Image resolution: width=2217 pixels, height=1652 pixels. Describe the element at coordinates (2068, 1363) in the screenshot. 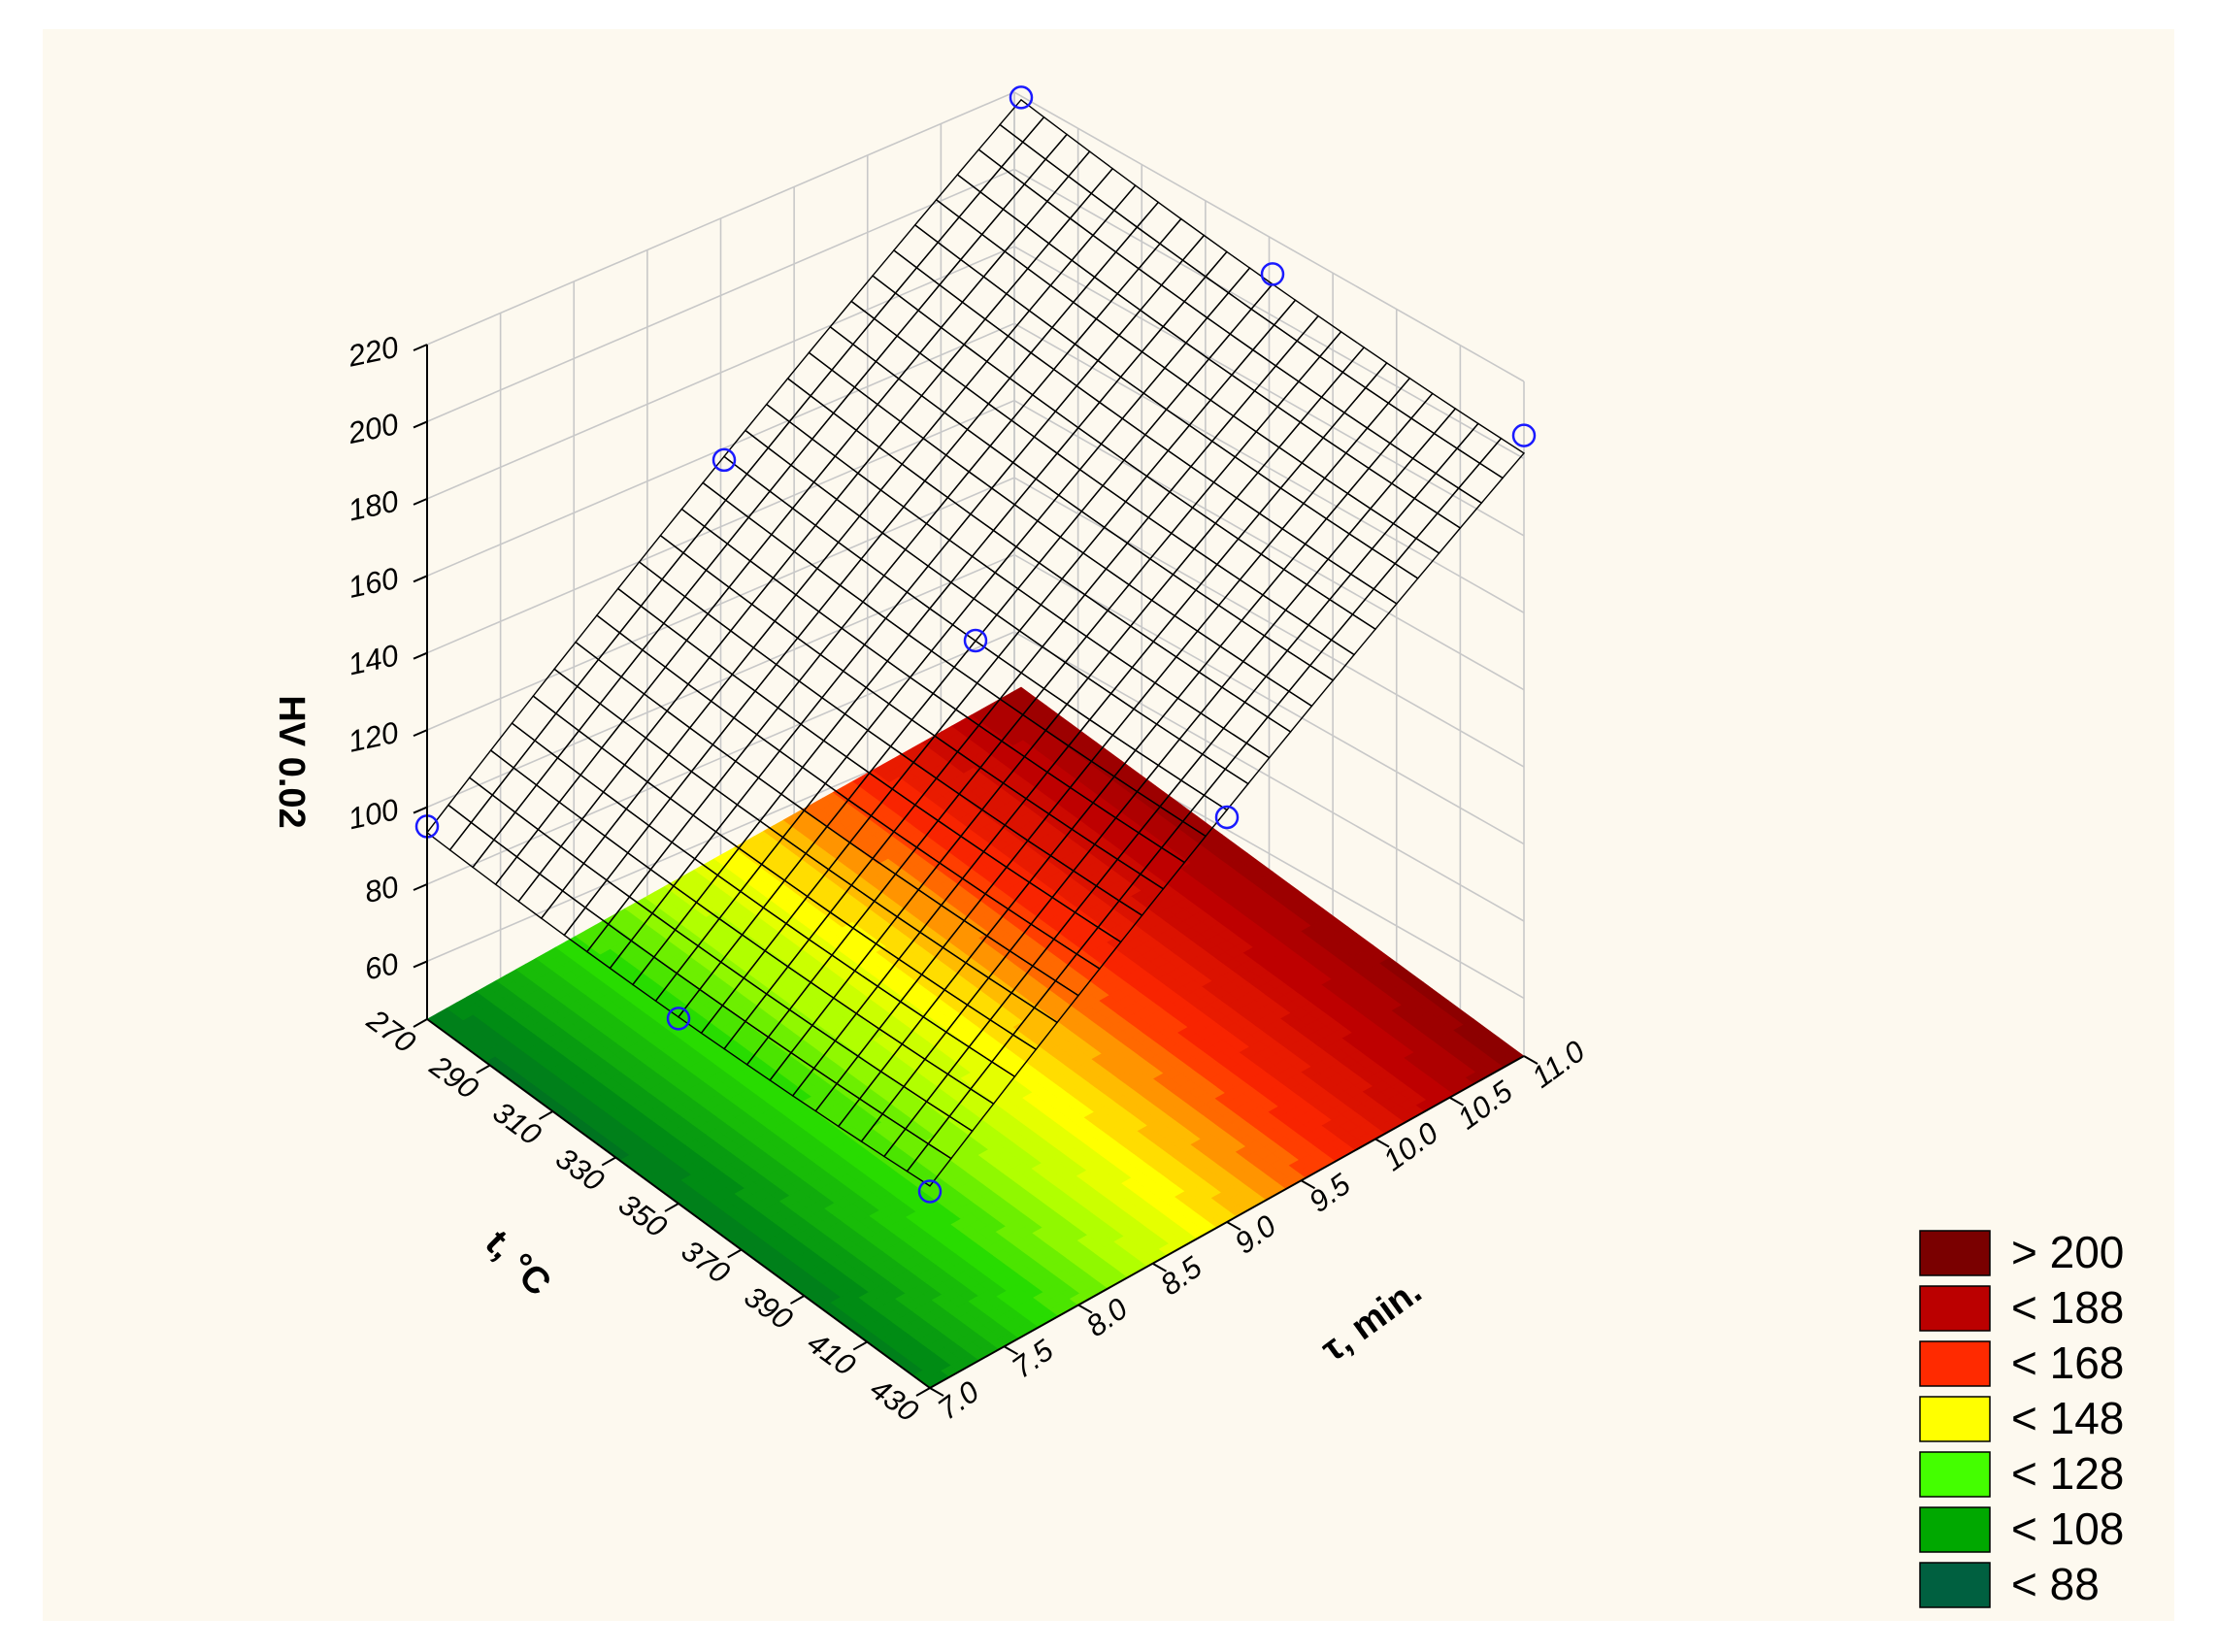

I see `legend-label-2: < 168` at that location.